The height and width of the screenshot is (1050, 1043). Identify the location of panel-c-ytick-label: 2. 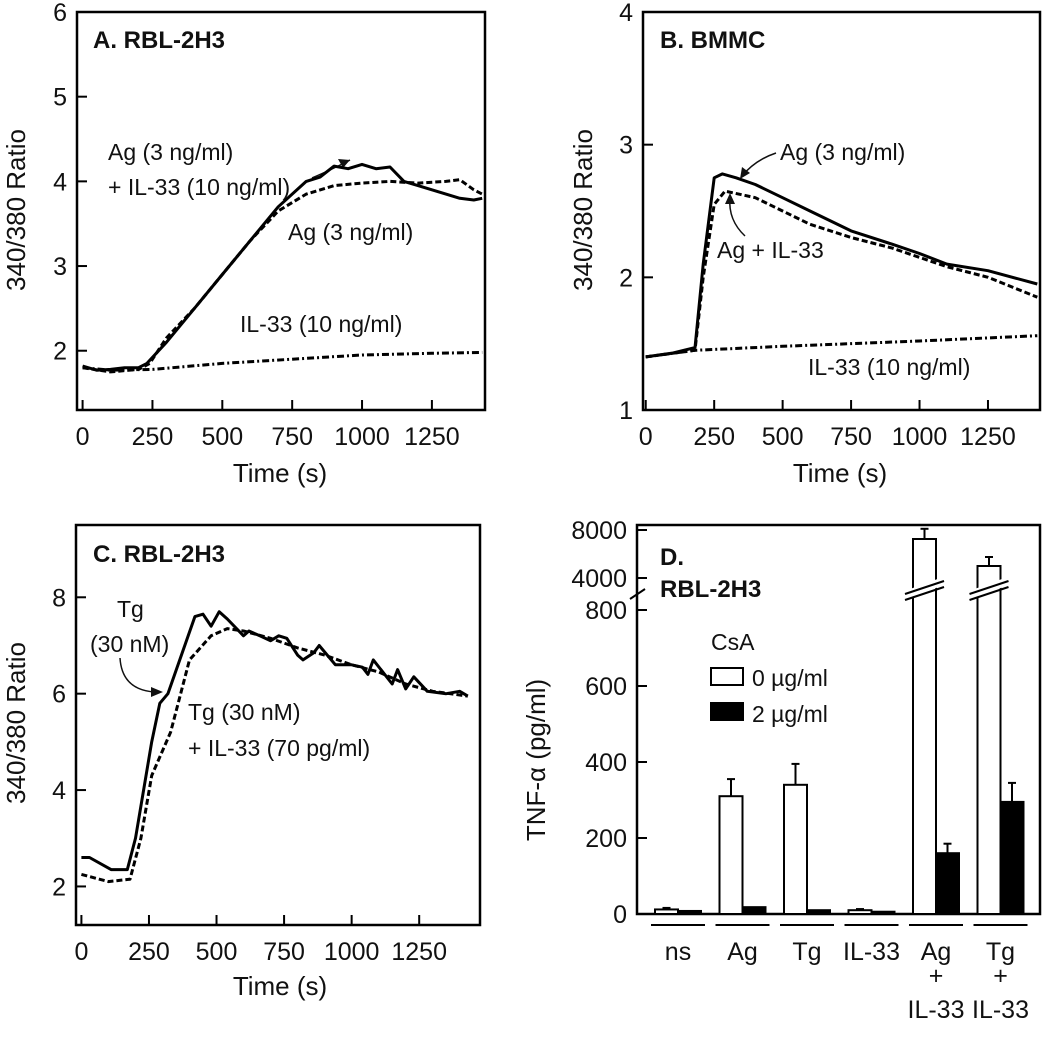
(59, 887).